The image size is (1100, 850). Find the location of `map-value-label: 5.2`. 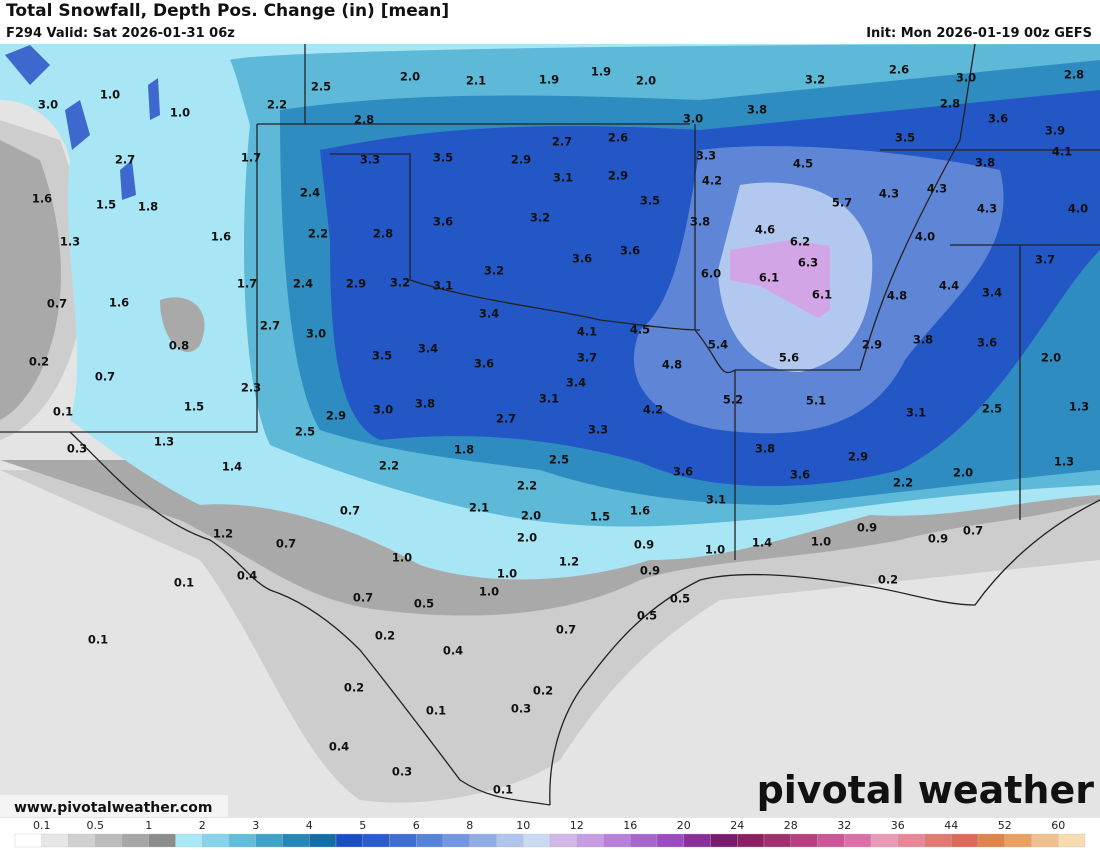

map-value-label: 5.2 is located at coordinates (733, 400).